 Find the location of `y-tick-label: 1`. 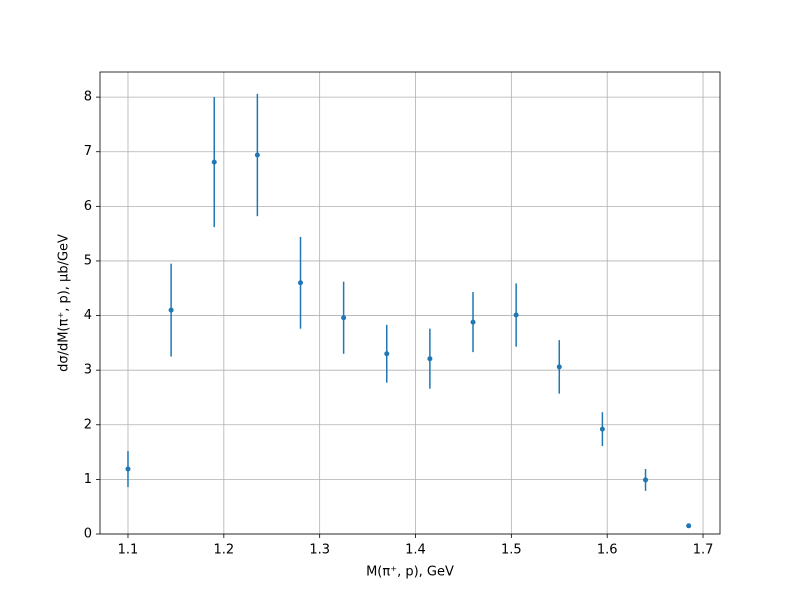

y-tick-label: 1 is located at coordinates (88, 479).